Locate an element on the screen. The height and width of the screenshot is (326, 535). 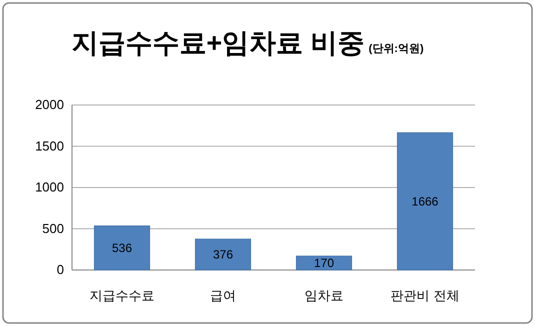
data-label: 536 is located at coordinates (122, 247).